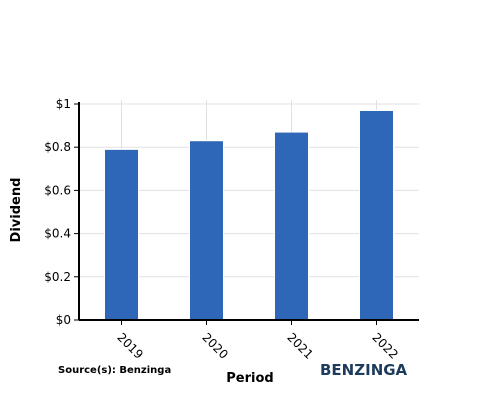  What do you see at coordinates (61, 212) in the screenshot?
I see `y-tick-labels: $0 $0.2 $0.4 $0.6 $0.8 $1` at bounding box center [61, 212].